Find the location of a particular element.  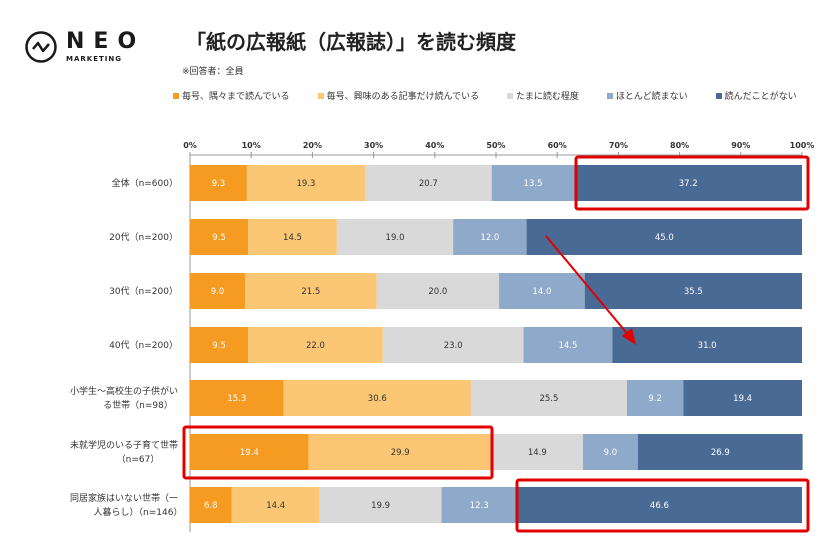

x-tick-label: 70% is located at coordinates (618, 145).